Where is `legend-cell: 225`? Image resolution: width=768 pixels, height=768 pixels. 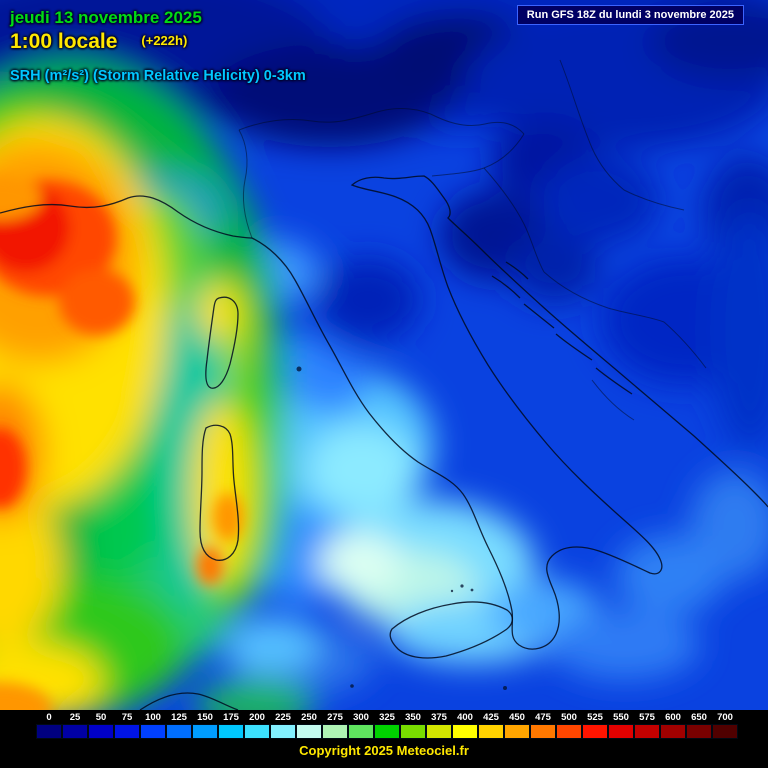 legend-cell: 225 is located at coordinates (283, 725).